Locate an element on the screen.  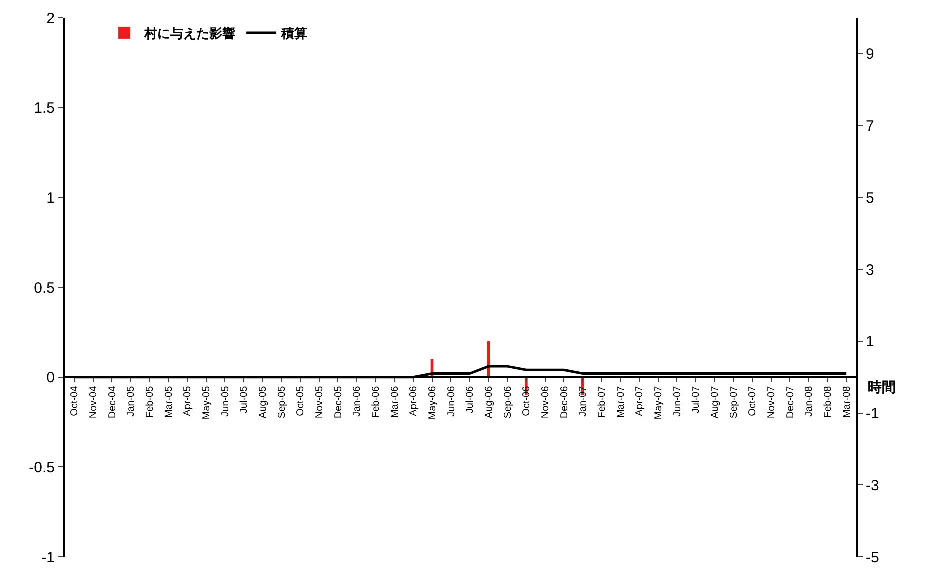
x-tick-label: Jan-07 is located at coordinates (584, 401).